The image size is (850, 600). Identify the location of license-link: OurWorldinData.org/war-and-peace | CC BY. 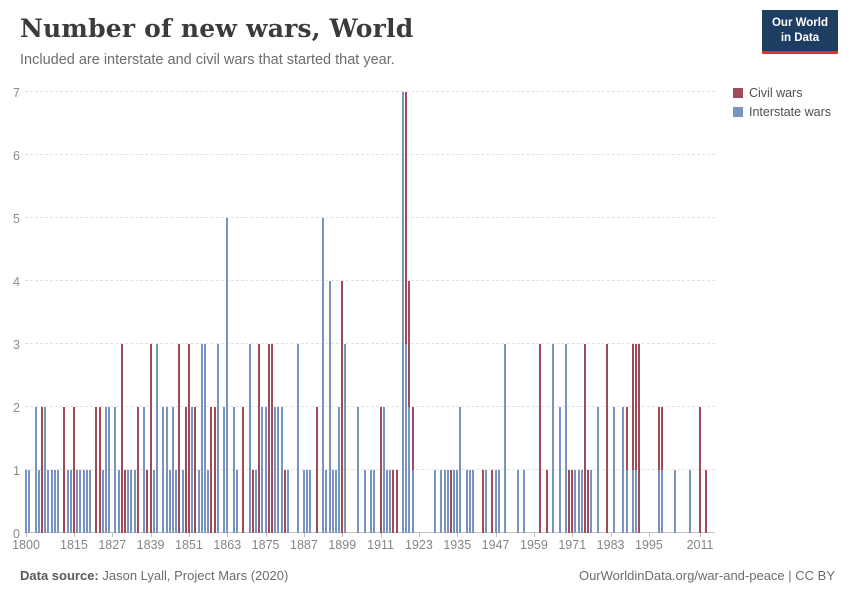
(706, 575).